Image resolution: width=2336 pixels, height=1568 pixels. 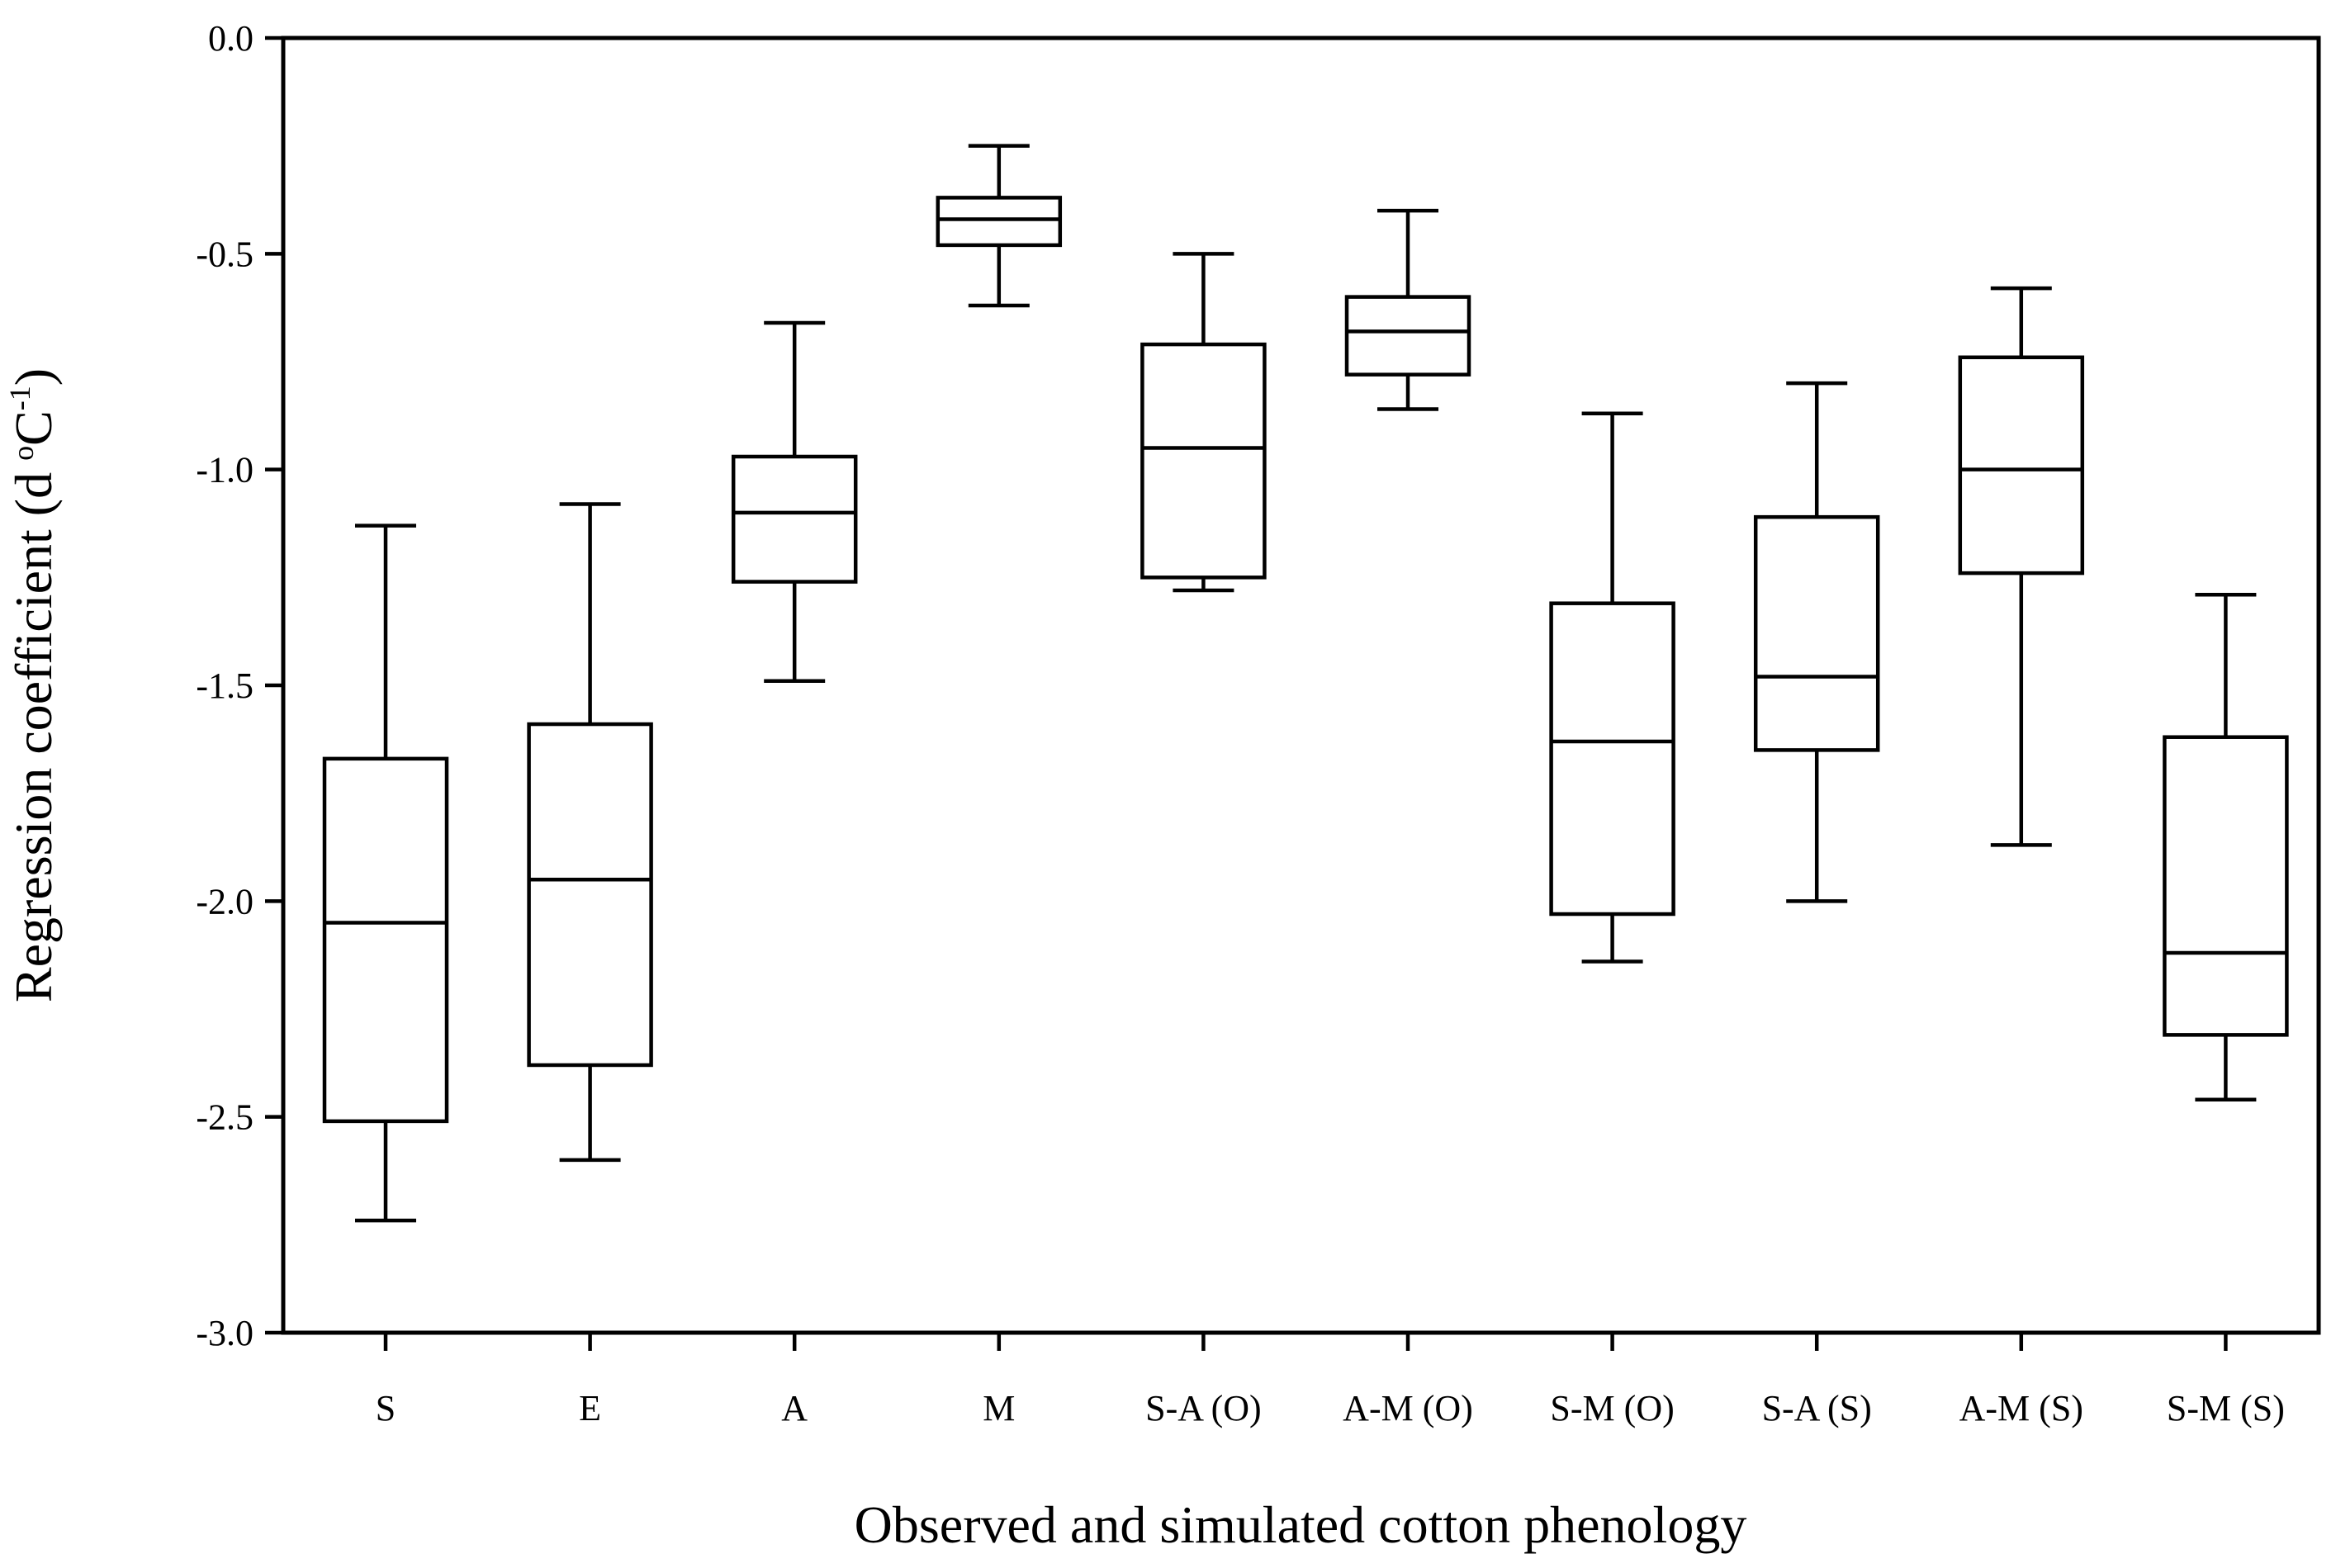 I want to click on y-axis-title-degree: o, so click(x=23, y=453).